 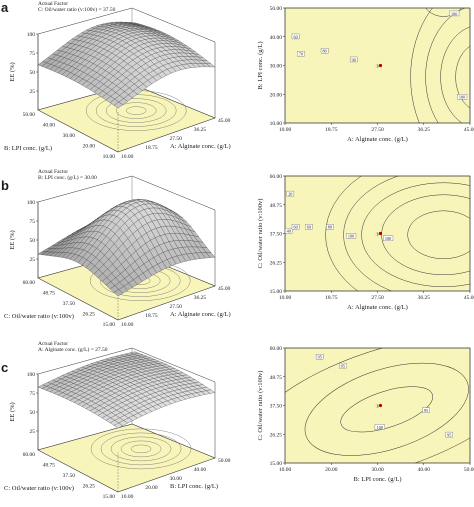 I want to click on surface-floor, so click(x=126, y=458).